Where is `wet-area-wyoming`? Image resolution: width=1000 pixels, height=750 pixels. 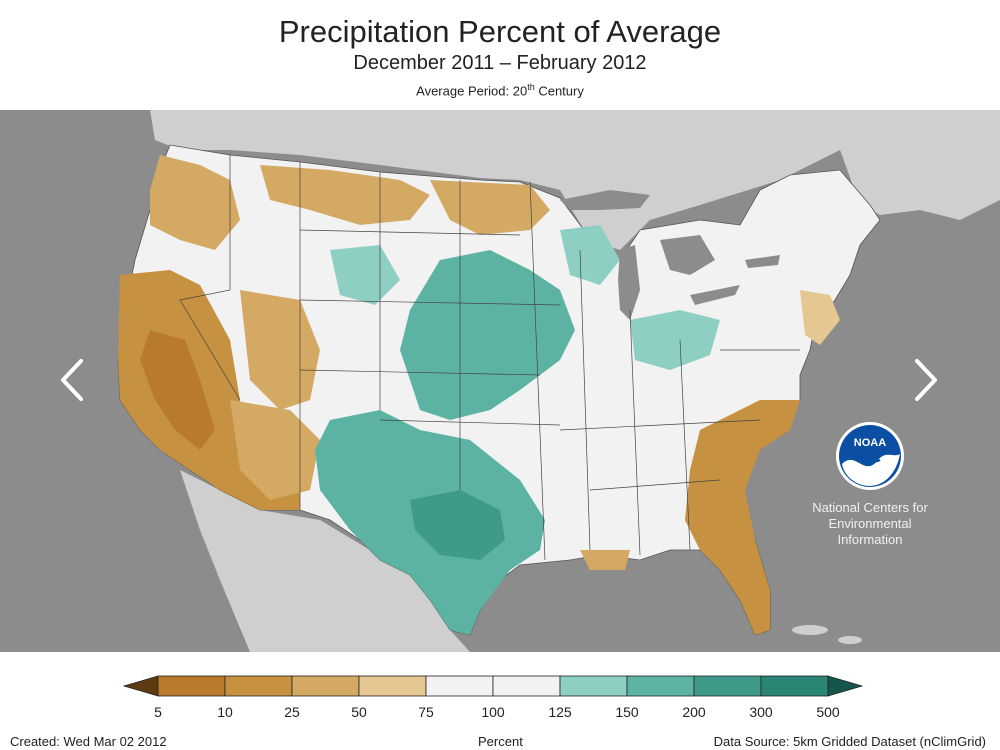 wet-area-wyoming is located at coordinates (365, 275).